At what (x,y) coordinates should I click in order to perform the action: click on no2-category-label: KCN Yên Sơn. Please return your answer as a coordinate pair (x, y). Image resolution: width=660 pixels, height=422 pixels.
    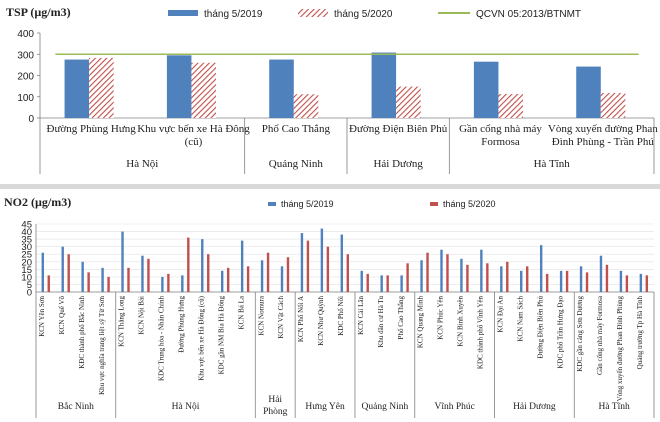
    Looking at the image, I should click on (42, 316).